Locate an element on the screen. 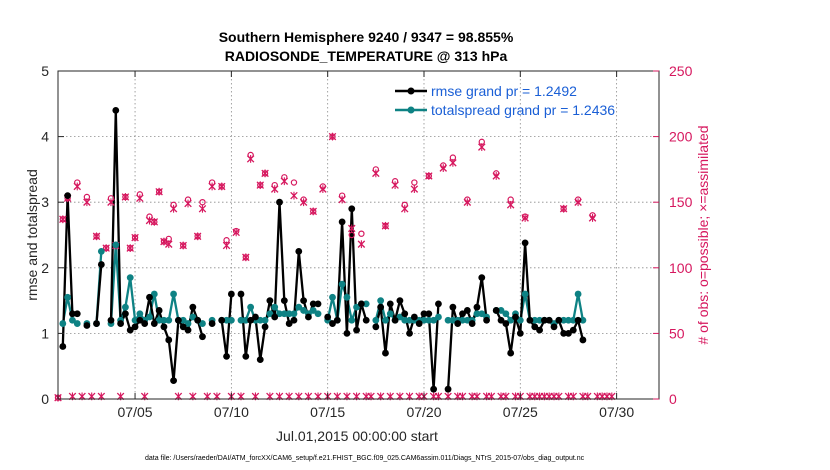  x-tick-label: 07/30 is located at coordinates (616, 412).